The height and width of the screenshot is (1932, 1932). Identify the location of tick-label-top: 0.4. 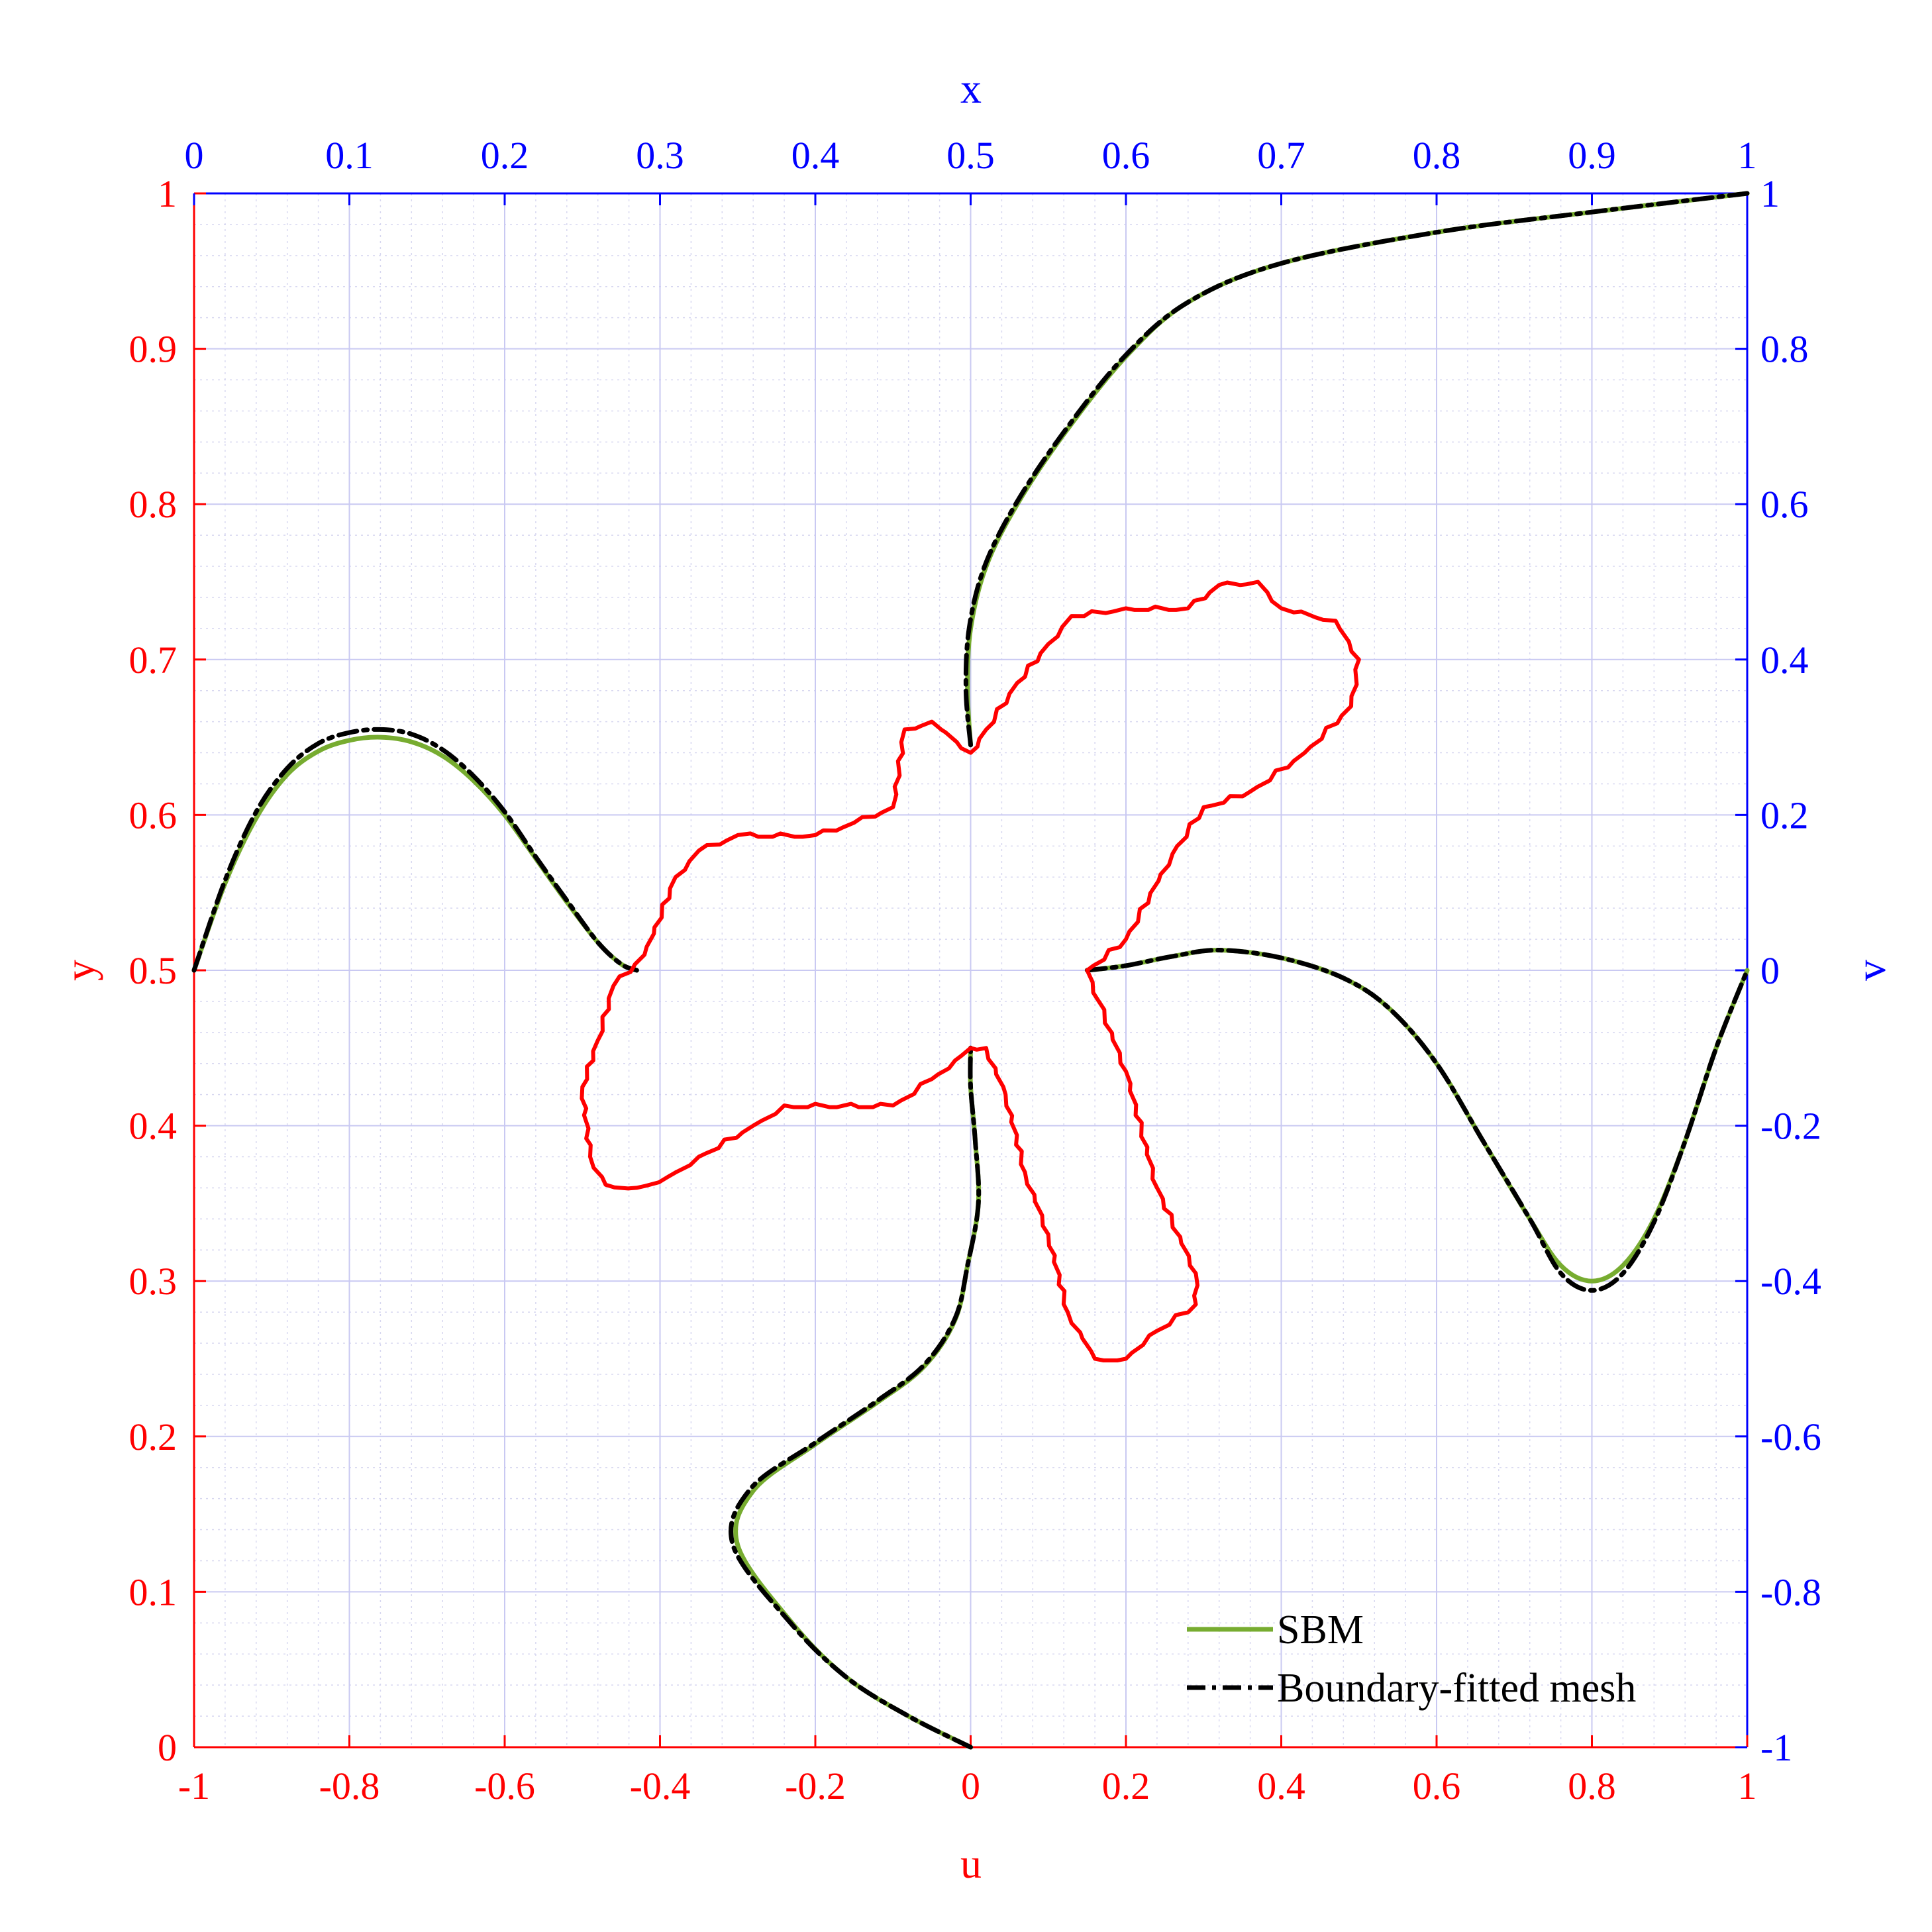
(815, 155).